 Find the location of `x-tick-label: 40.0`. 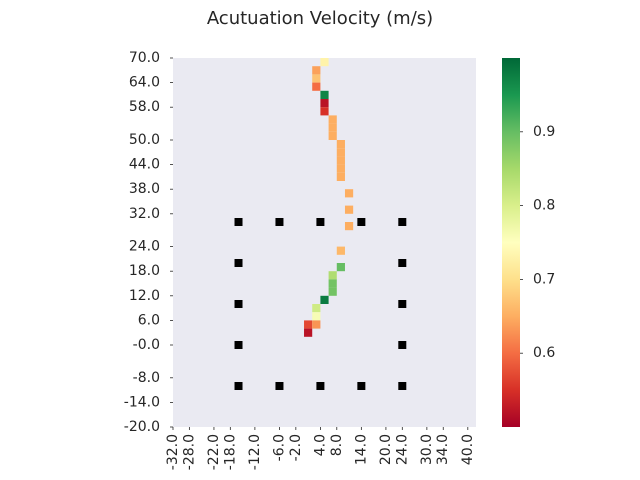

x-tick-label: 40.0 is located at coordinates (468, 449).